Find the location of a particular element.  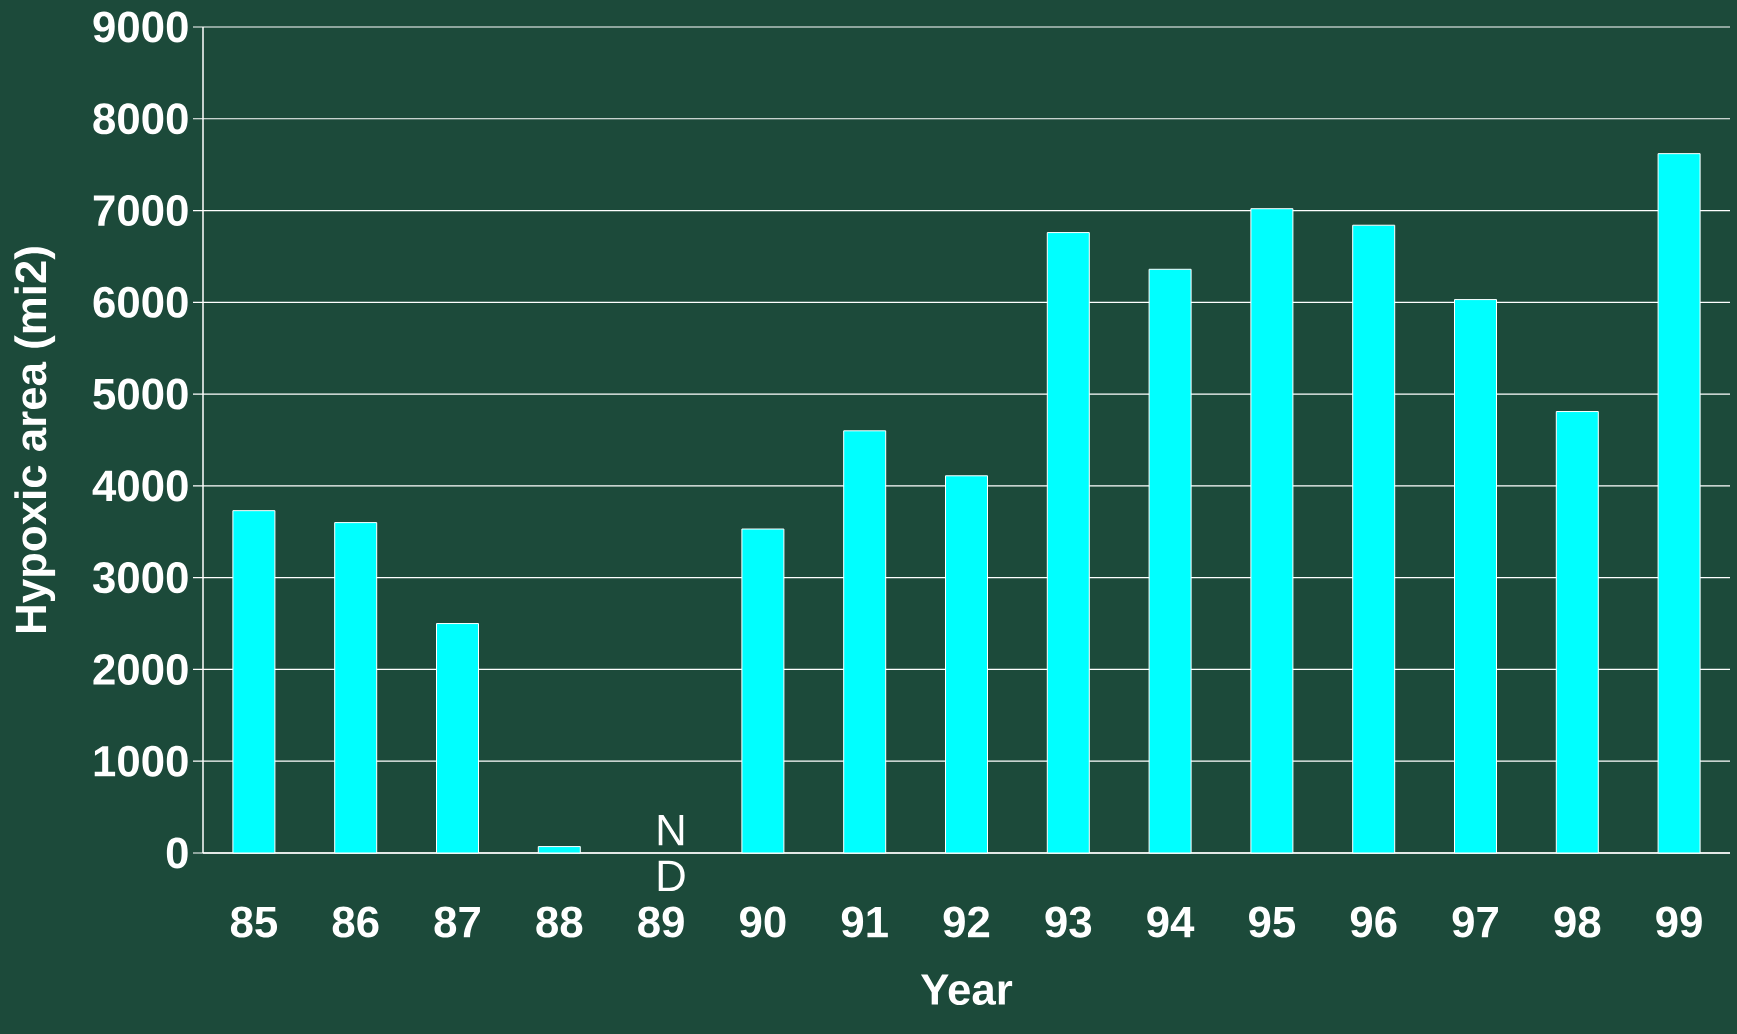

x-tick-label: 85 is located at coordinates (254, 922).